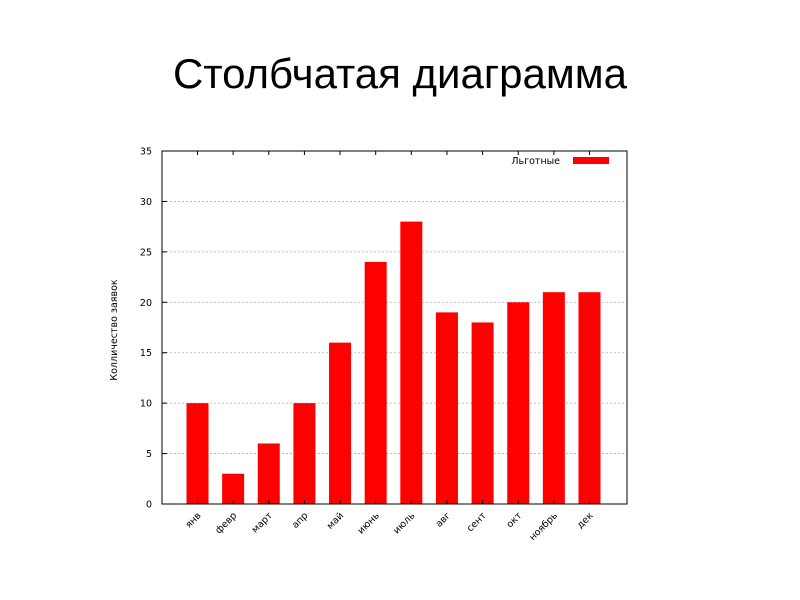 This screenshot has width=800, height=600. I want to click on y-axis-ticks: 0 5 10 15 20 25 30 35, so click(153, 329).